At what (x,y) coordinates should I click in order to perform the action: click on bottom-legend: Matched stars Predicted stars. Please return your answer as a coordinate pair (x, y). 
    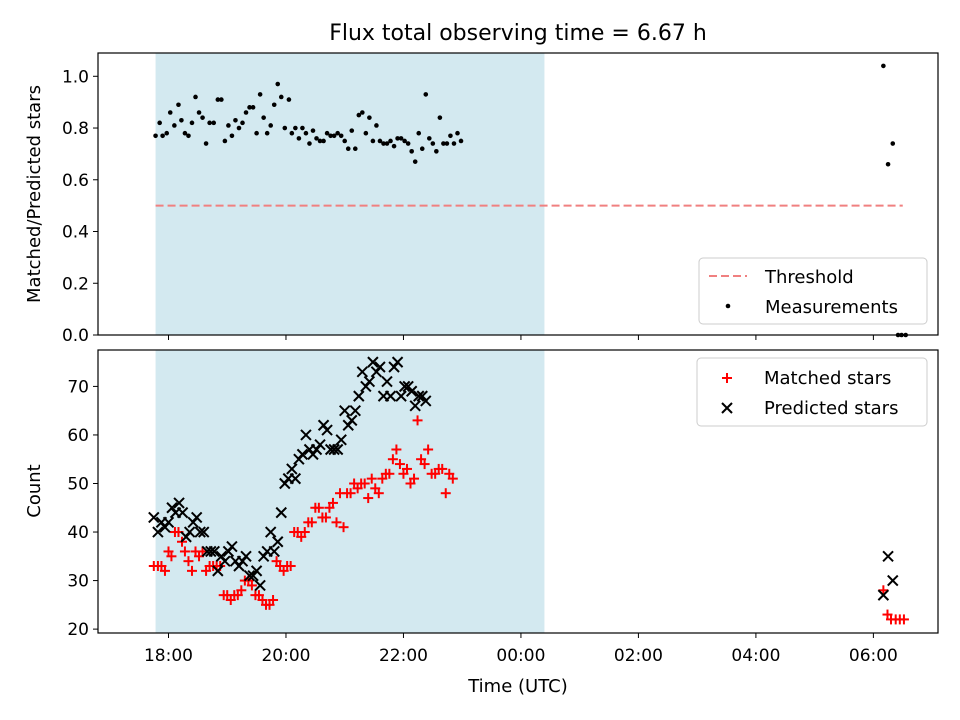
    Looking at the image, I should click on (812, 392).